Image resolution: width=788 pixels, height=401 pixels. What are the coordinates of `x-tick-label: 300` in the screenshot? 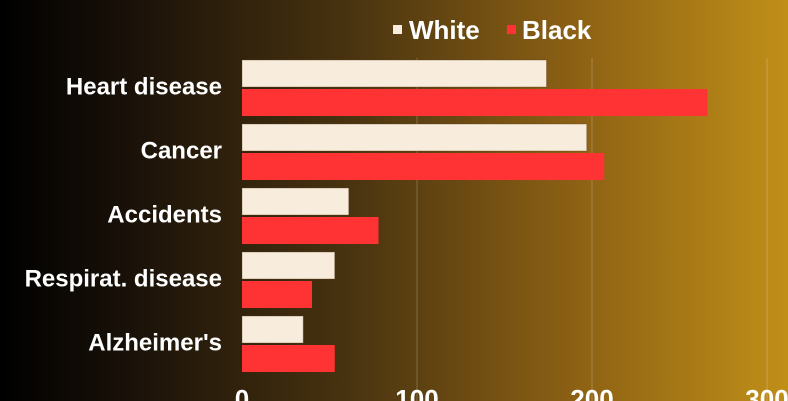 It's located at (766, 392).